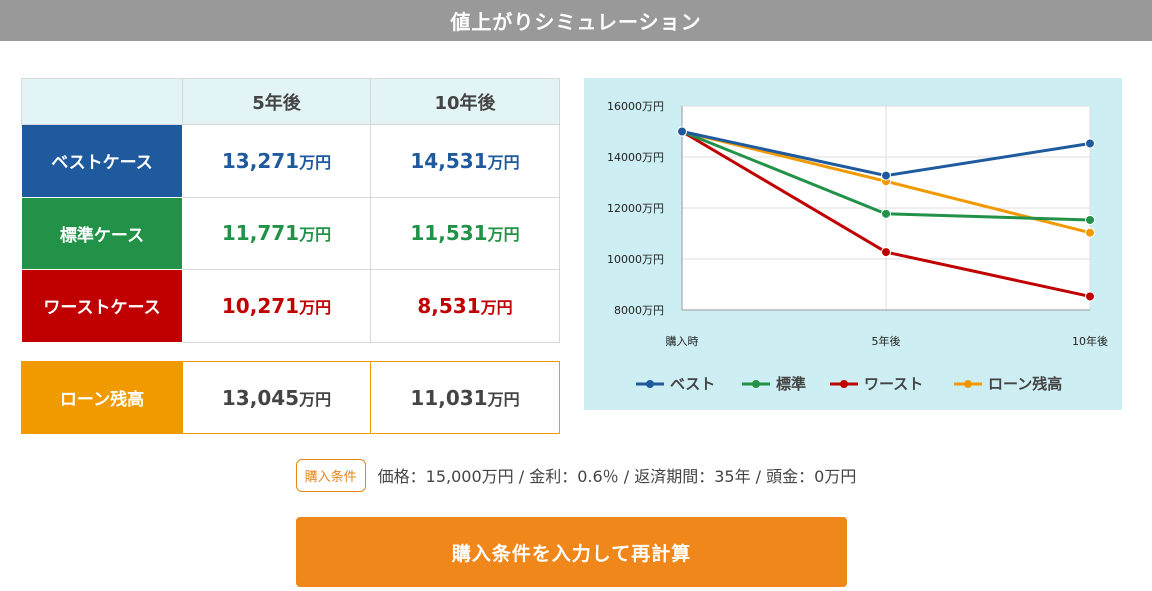 The width and height of the screenshot is (1152, 591). Describe the element at coordinates (576, 20) in the screenshot. I see `page-title: 値上がりシミュレーション` at that location.